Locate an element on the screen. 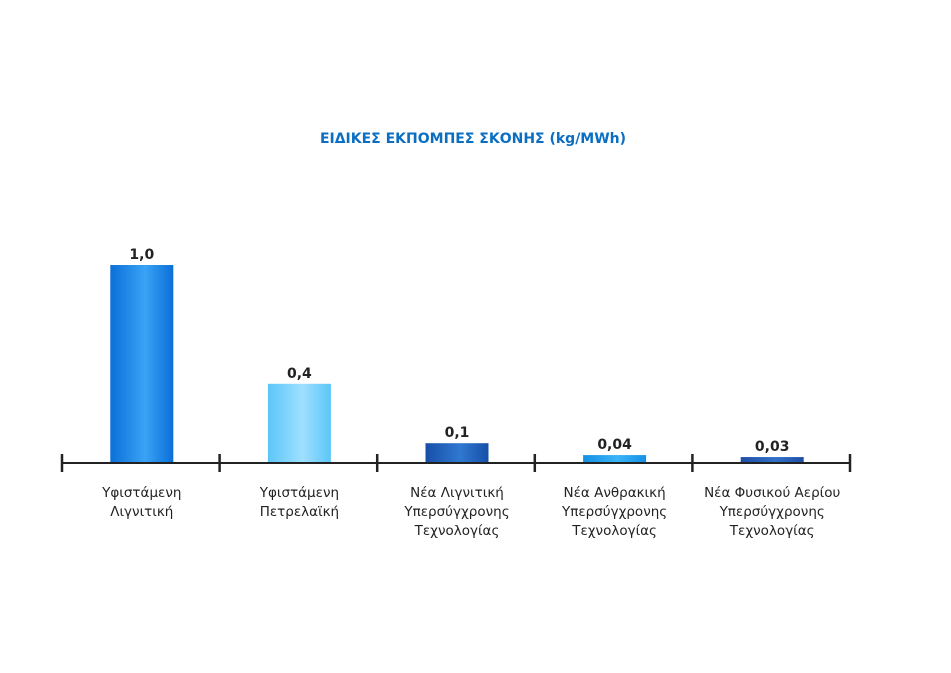 The image size is (951, 673). category-label: Πετρελαϊκή is located at coordinates (299, 512).